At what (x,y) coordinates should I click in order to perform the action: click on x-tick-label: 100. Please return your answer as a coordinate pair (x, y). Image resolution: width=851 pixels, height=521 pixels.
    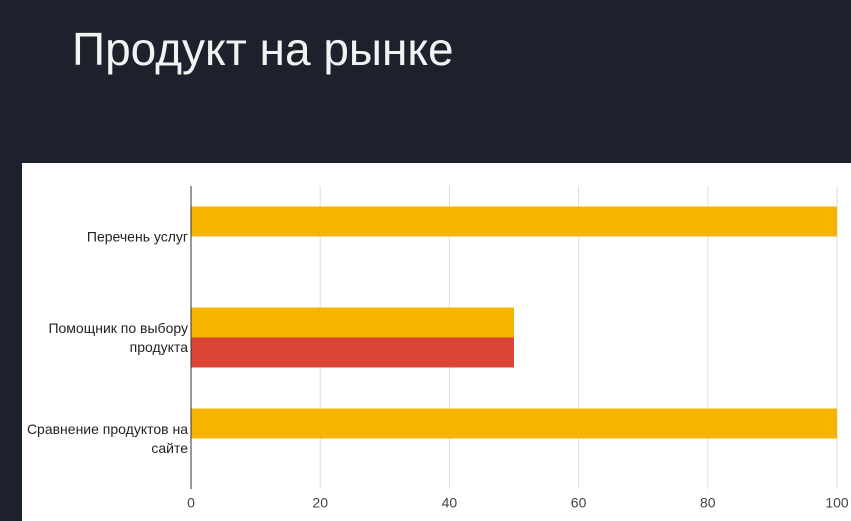
    Looking at the image, I should click on (837, 503).